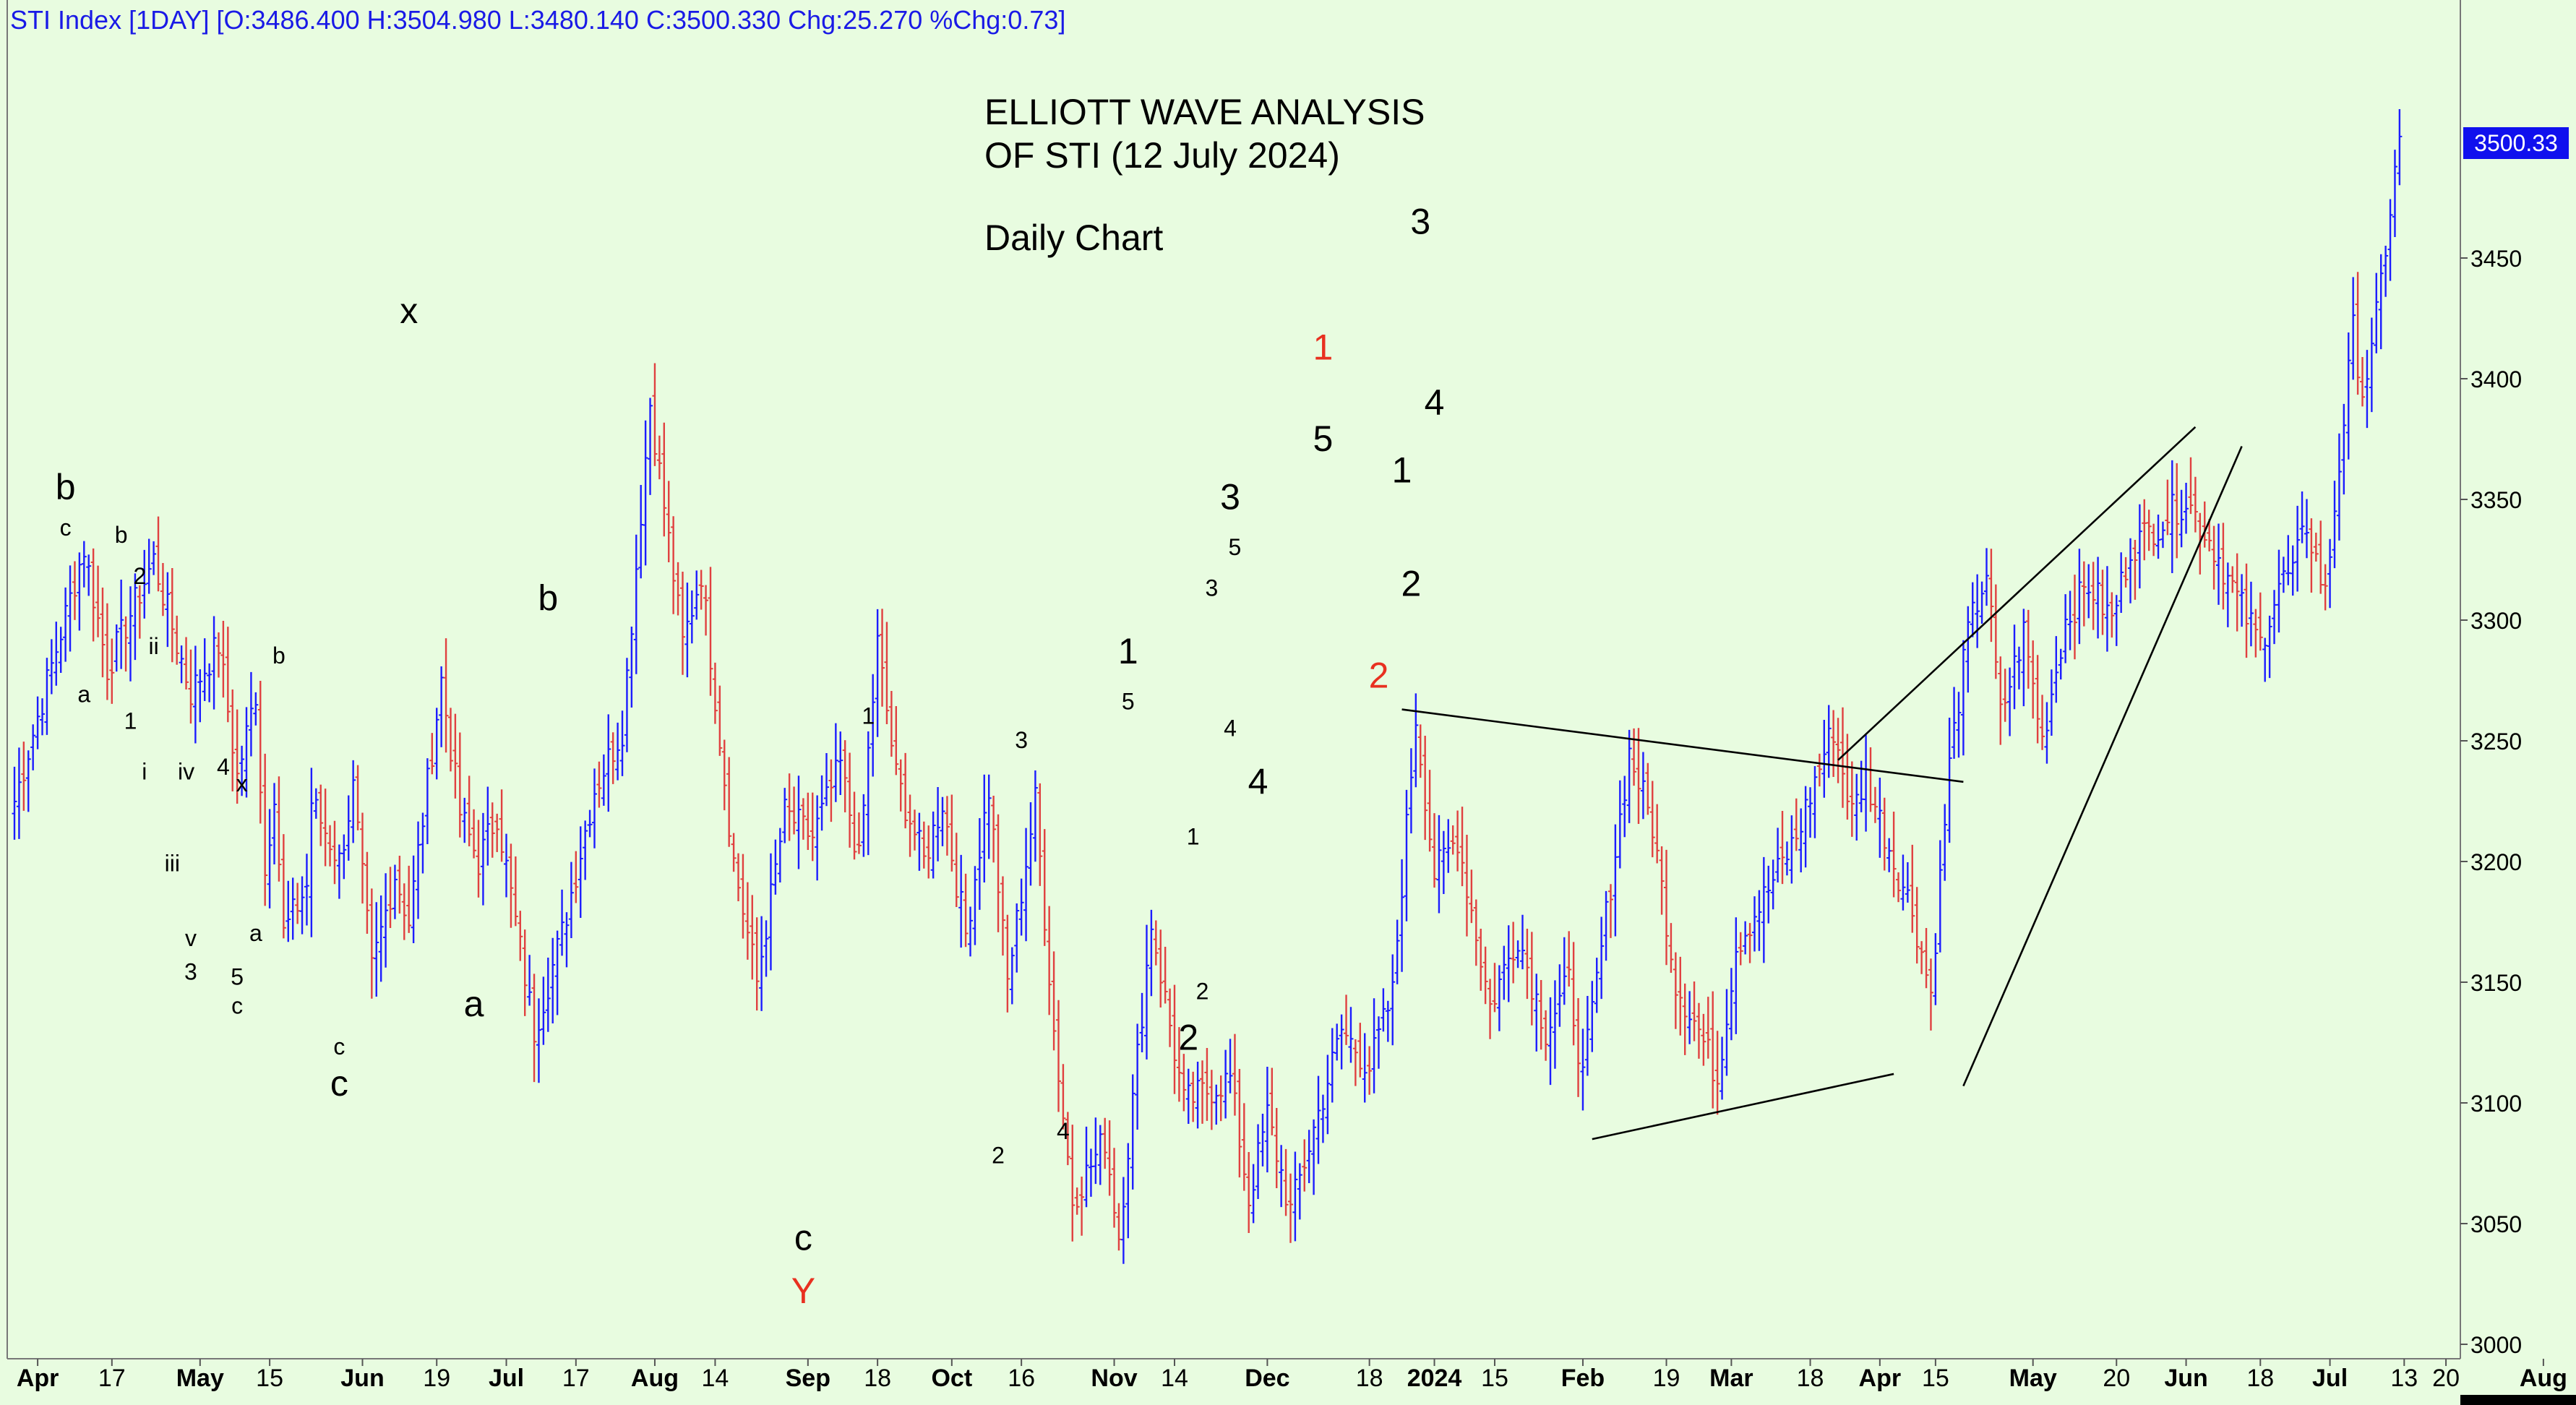  I want to click on wave-label: ii, so click(153, 646).